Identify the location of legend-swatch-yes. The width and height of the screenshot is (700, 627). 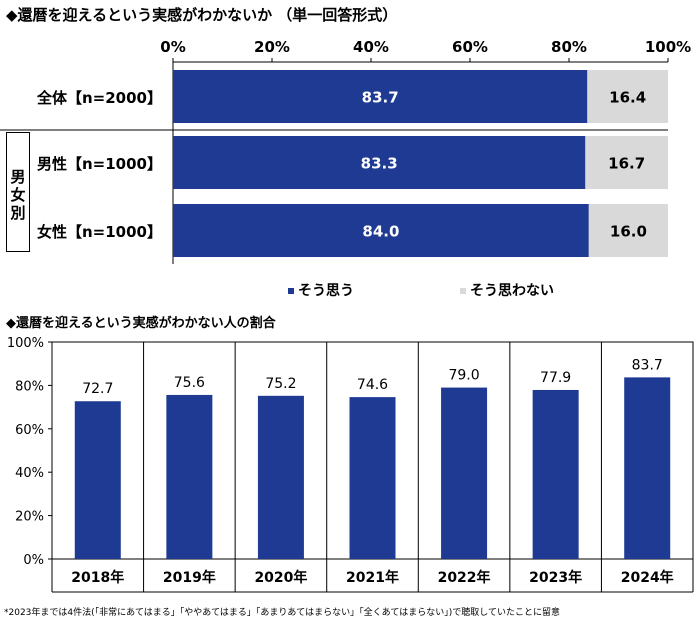
(291, 290).